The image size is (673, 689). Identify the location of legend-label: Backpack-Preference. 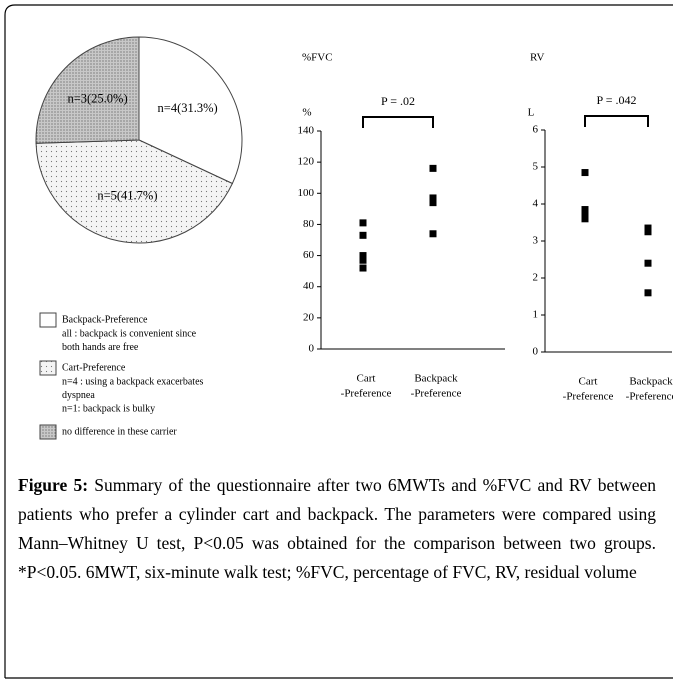
(105, 319).